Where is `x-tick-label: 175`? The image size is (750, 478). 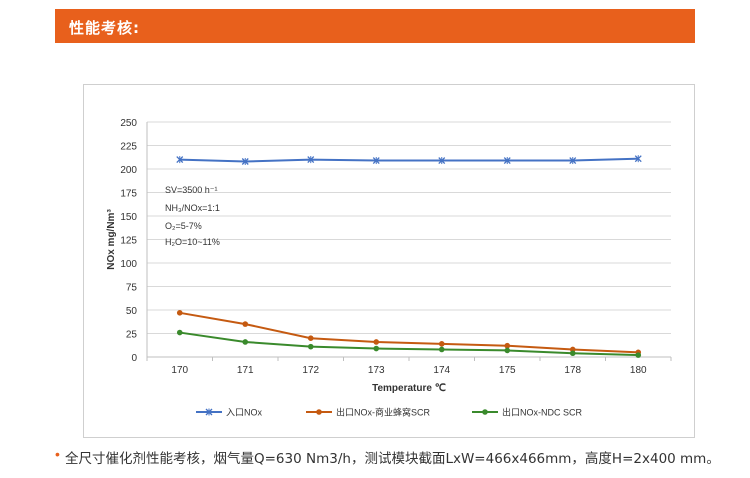
x-tick-label: 175 is located at coordinates (507, 370).